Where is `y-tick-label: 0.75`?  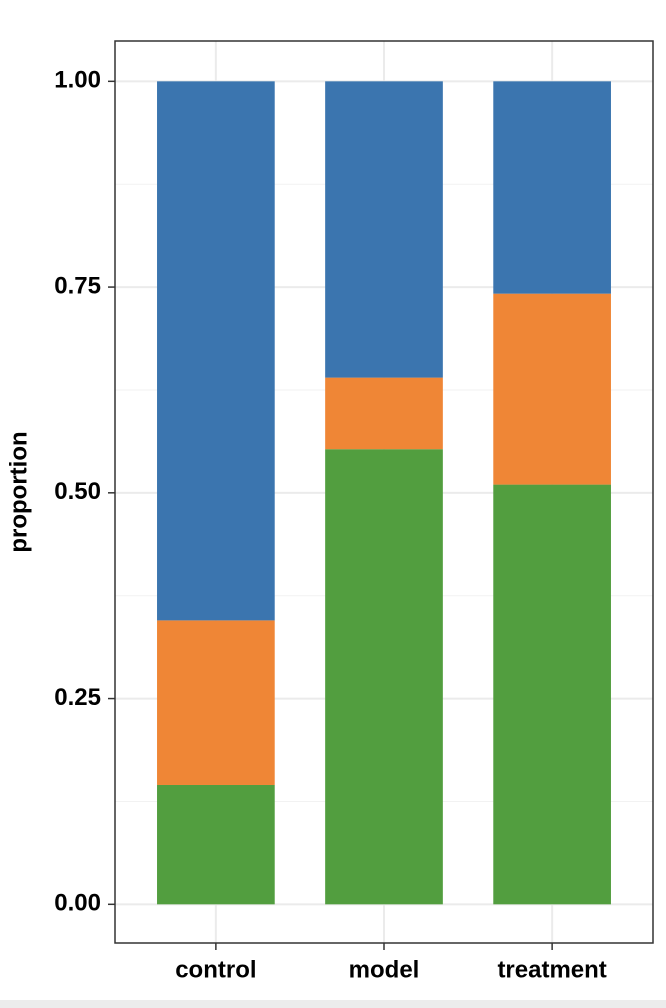 y-tick-label: 0.75 is located at coordinates (77, 285).